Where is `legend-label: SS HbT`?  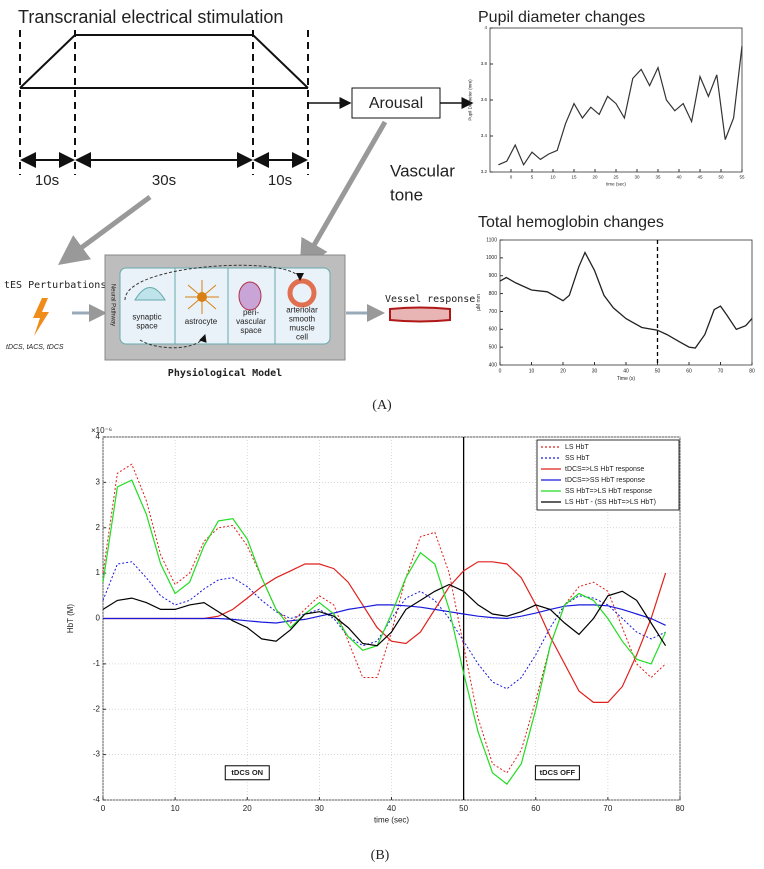
legend-label: SS HbT is located at coordinates (577, 458).